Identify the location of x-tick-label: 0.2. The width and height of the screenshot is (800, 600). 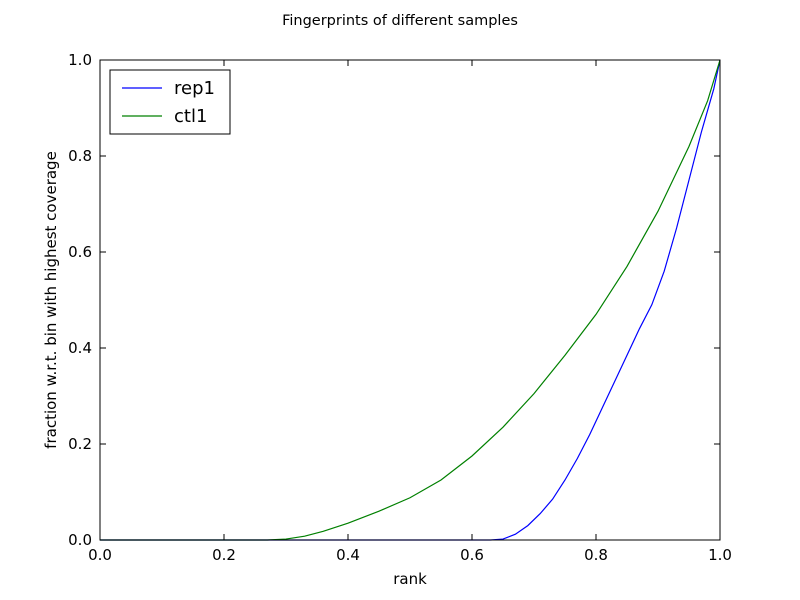
(224, 555).